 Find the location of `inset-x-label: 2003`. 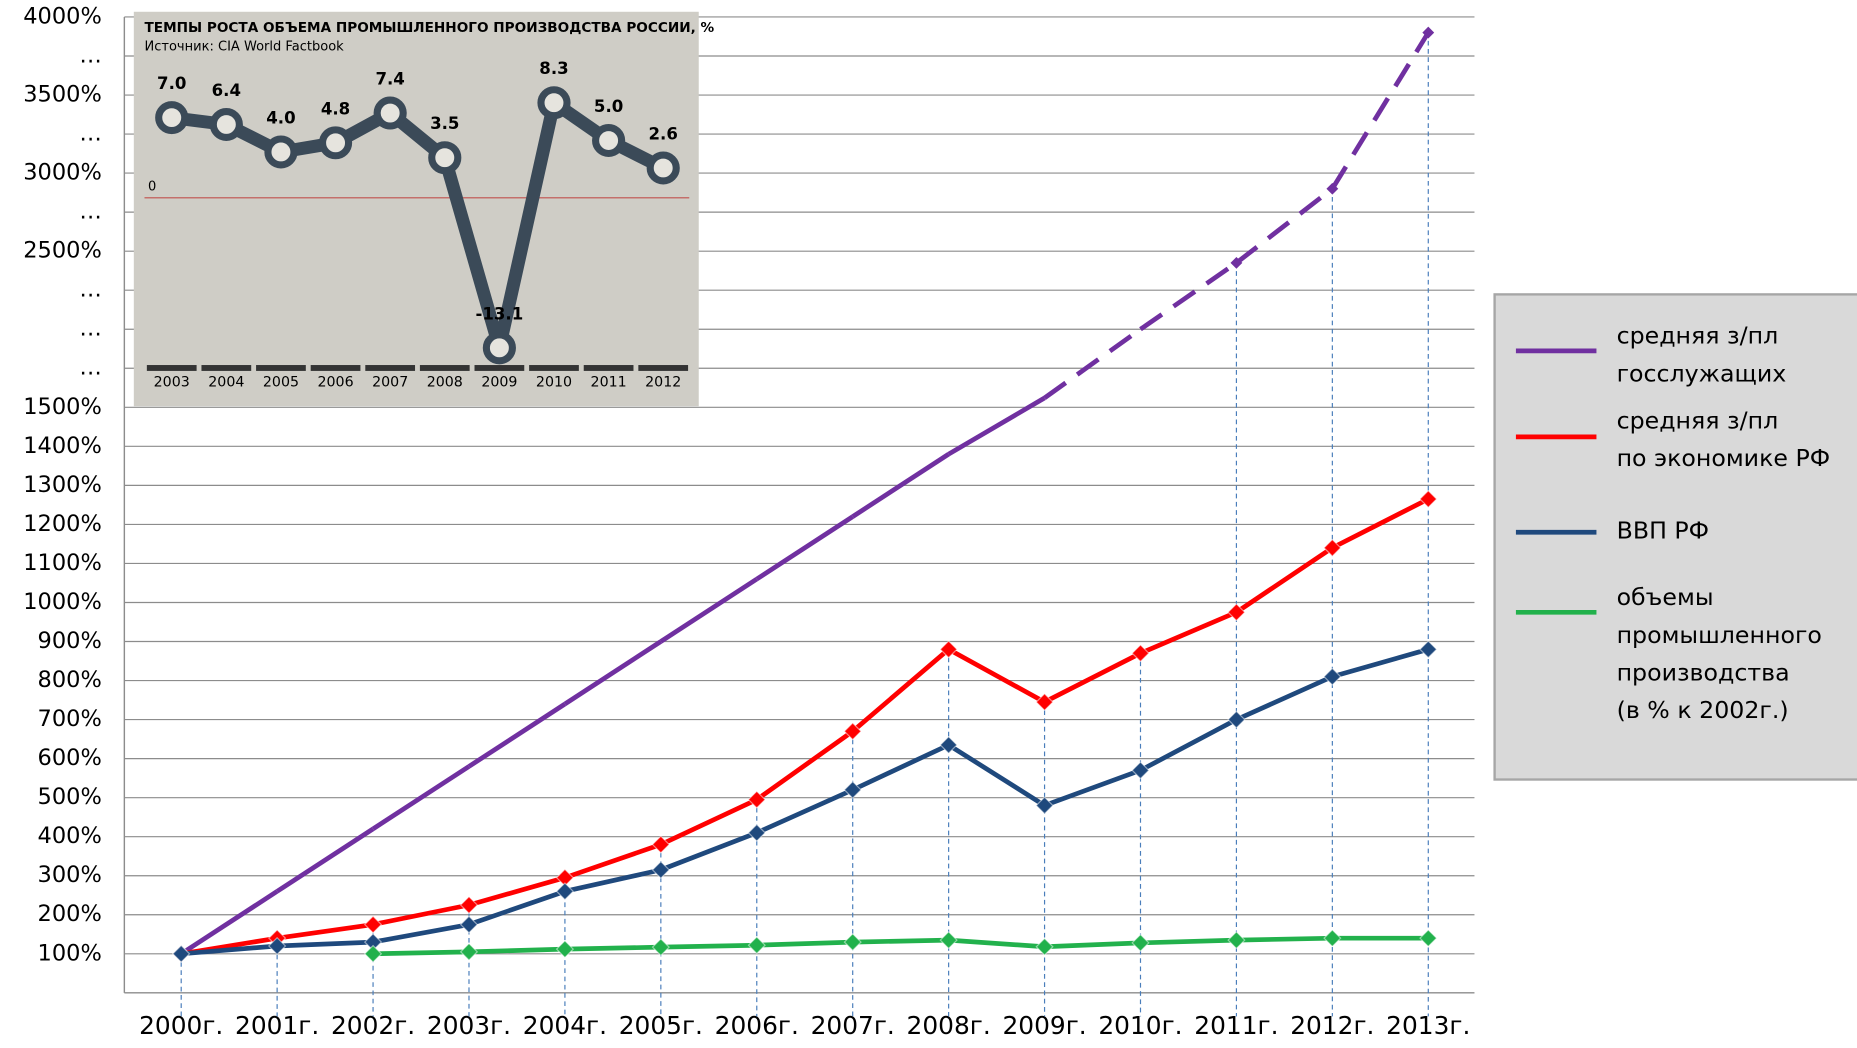

inset-x-label: 2003 is located at coordinates (172, 383).